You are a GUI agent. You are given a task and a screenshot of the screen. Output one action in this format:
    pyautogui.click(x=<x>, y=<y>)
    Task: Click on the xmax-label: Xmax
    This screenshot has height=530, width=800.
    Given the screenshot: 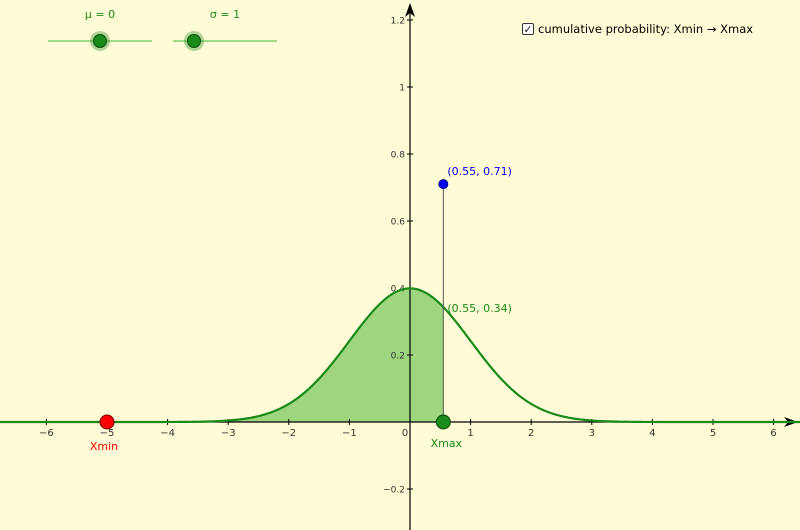 What is the action you would take?
    pyautogui.click(x=447, y=443)
    